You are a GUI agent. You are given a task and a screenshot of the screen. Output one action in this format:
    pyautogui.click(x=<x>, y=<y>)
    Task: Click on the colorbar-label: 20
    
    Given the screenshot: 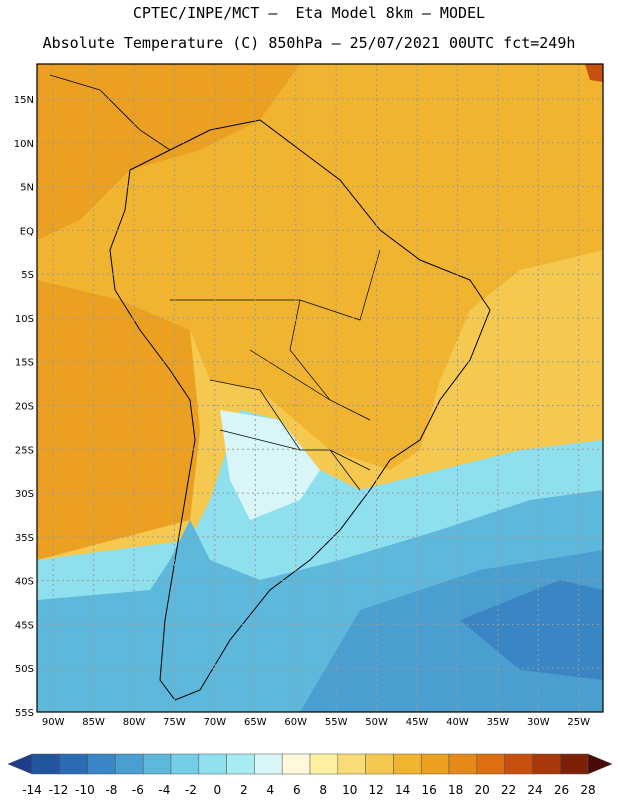 What is the action you would take?
    pyautogui.click(x=481, y=790)
    